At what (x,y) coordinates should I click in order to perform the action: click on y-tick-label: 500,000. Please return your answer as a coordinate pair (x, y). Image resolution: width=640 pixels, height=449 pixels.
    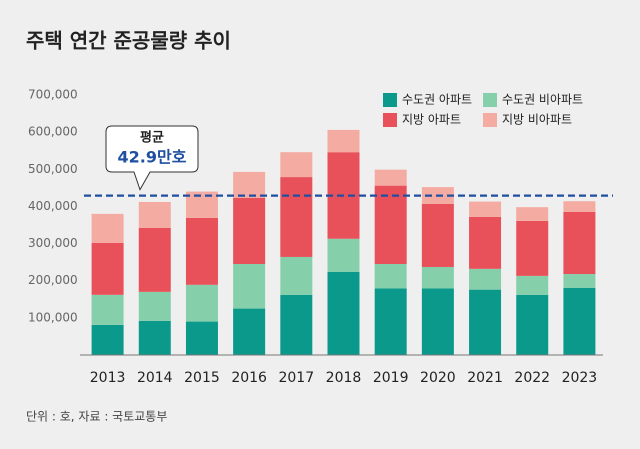
    Looking at the image, I should click on (53, 169).